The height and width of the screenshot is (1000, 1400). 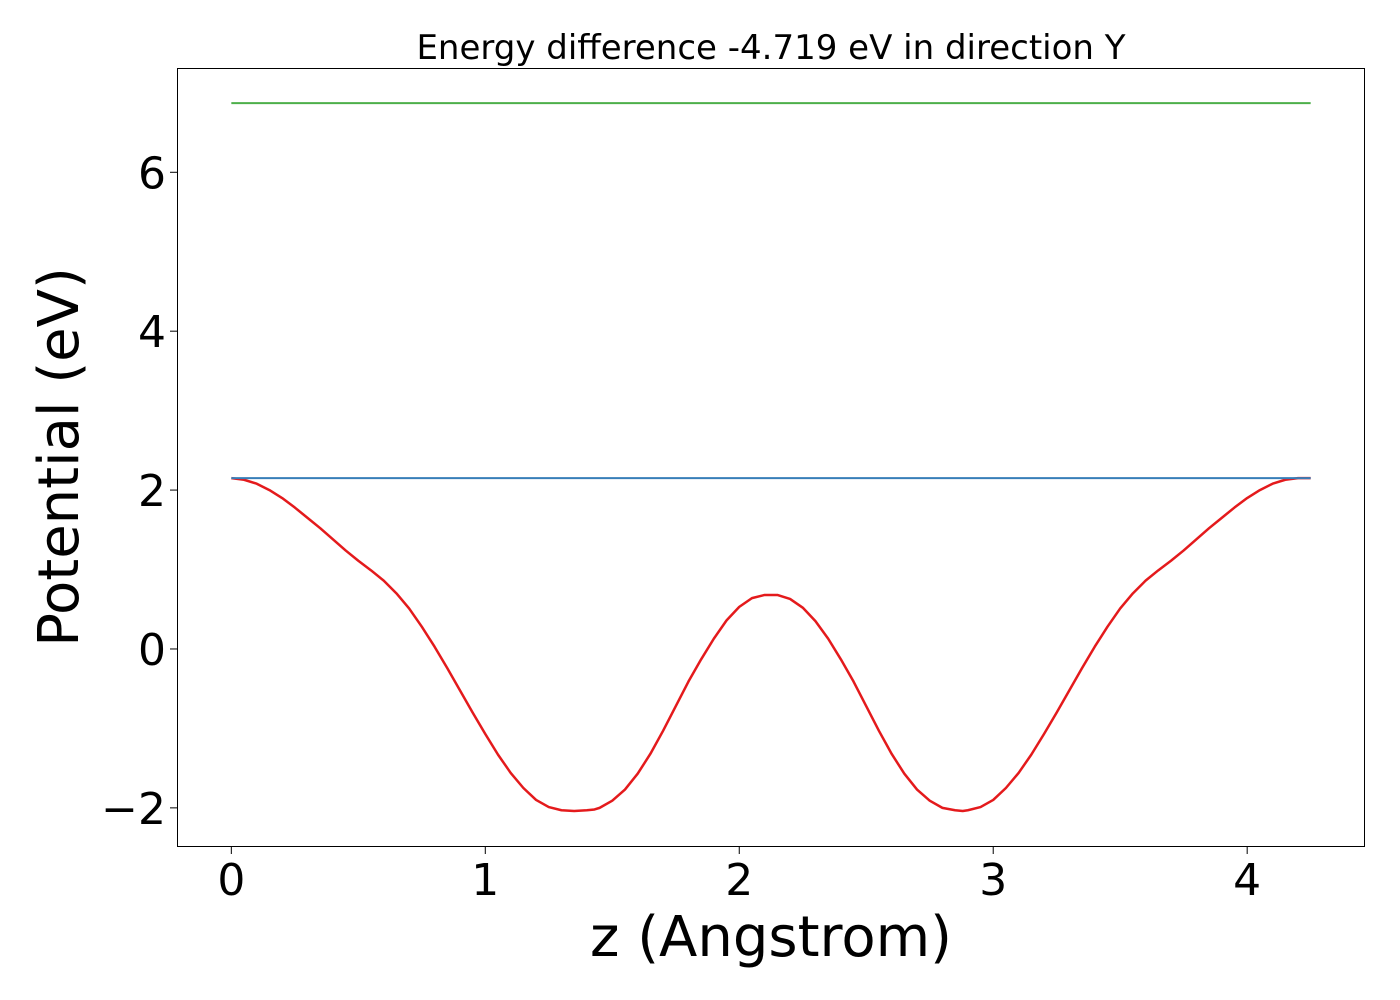 What do you see at coordinates (993, 880) in the screenshot?
I see `x-tick-label-3: 3` at bounding box center [993, 880].